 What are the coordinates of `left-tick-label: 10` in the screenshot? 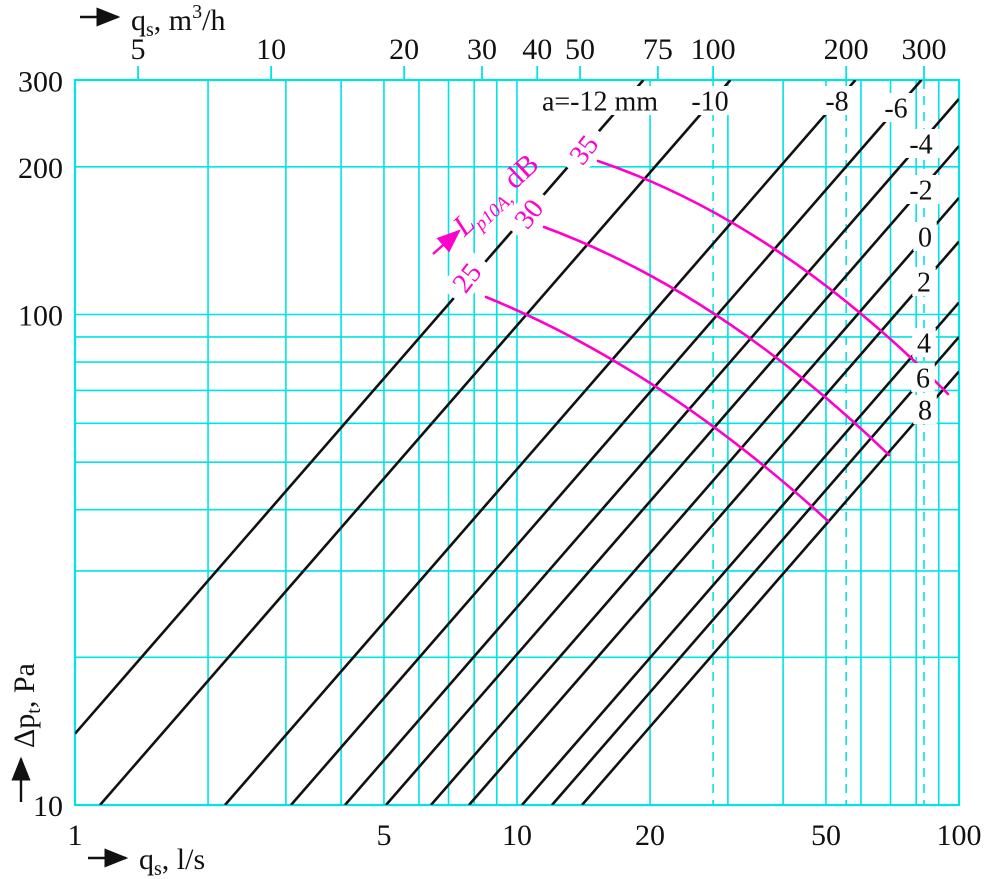 It's located at (48, 806).